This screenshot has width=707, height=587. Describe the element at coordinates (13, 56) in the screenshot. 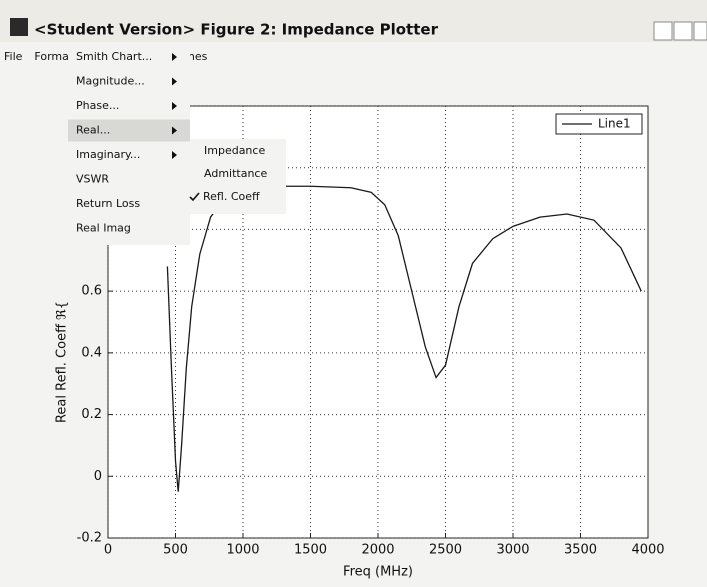

I see `menu-bar-item: File` at that location.